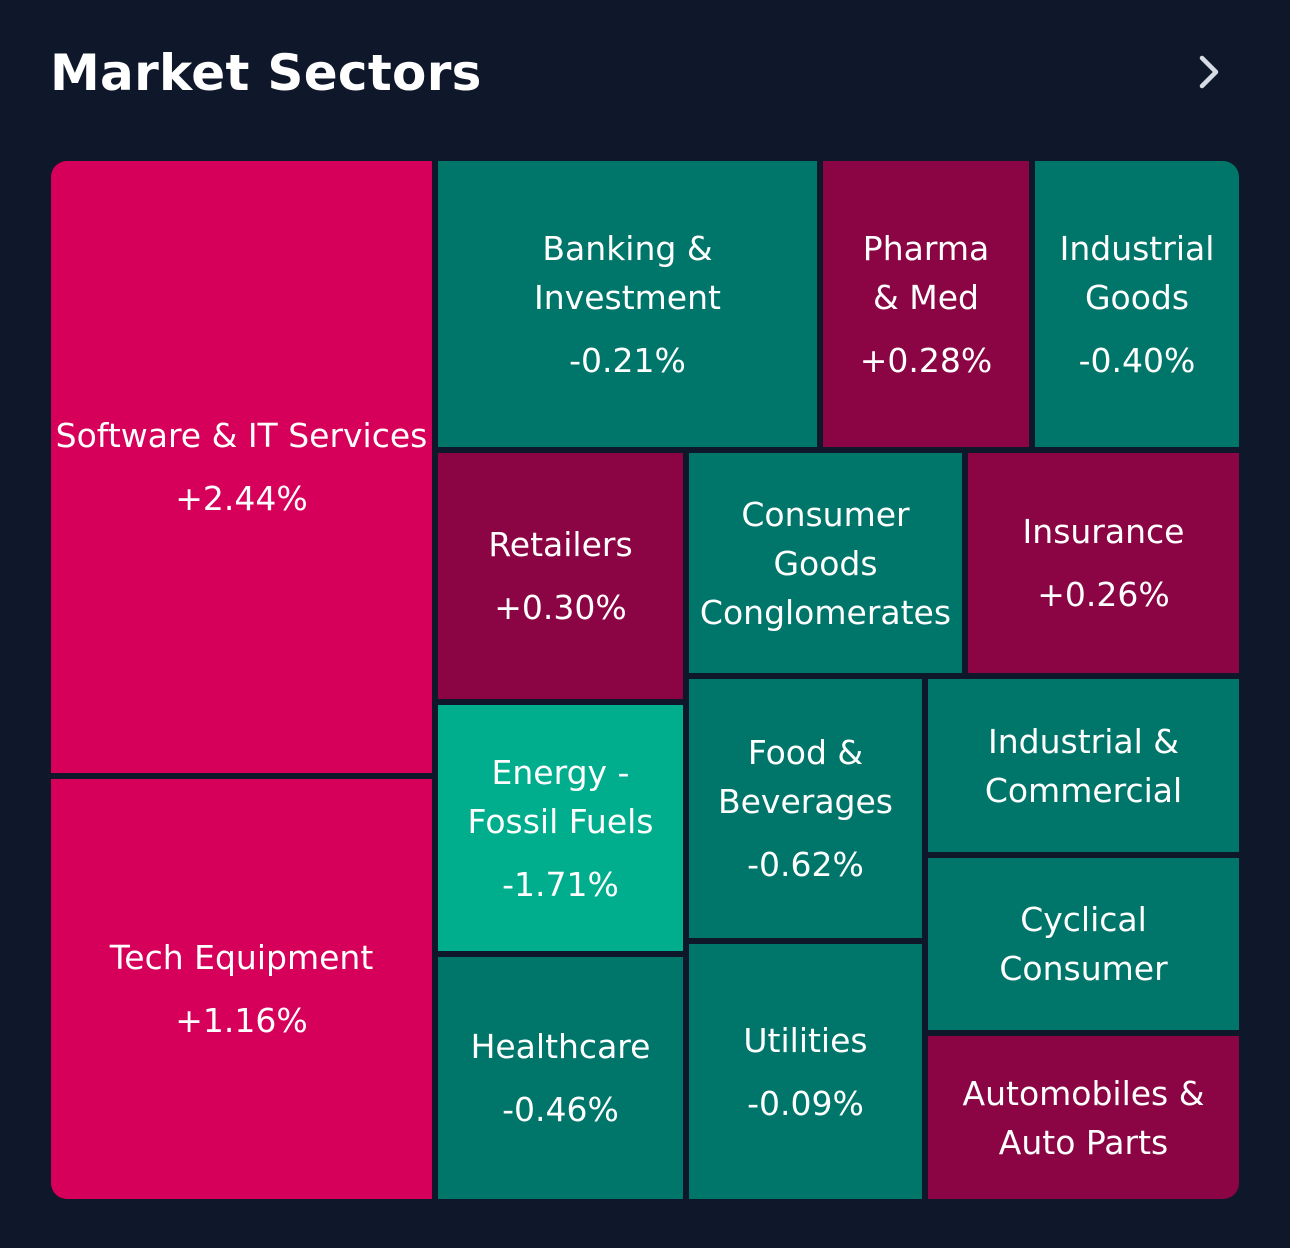 Image resolution: width=1290 pixels, height=1248 pixels. Describe the element at coordinates (560, 576) in the screenshot. I see `tile-retailers: Retailers +0.30%` at that location.